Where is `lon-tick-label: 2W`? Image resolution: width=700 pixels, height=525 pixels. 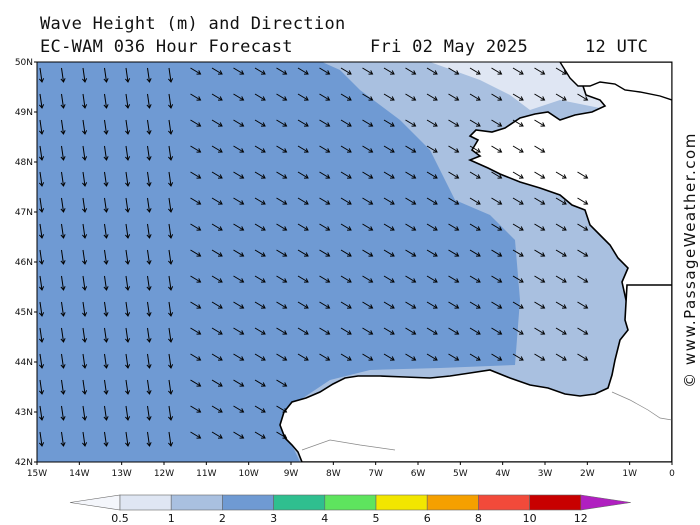
lon-tick-label: 2W is located at coordinates (587, 474).